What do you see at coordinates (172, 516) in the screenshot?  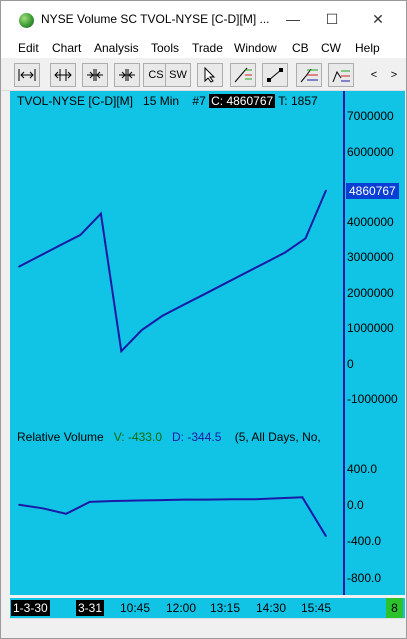 I see `relative-volume-series-line` at bounding box center [172, 516].